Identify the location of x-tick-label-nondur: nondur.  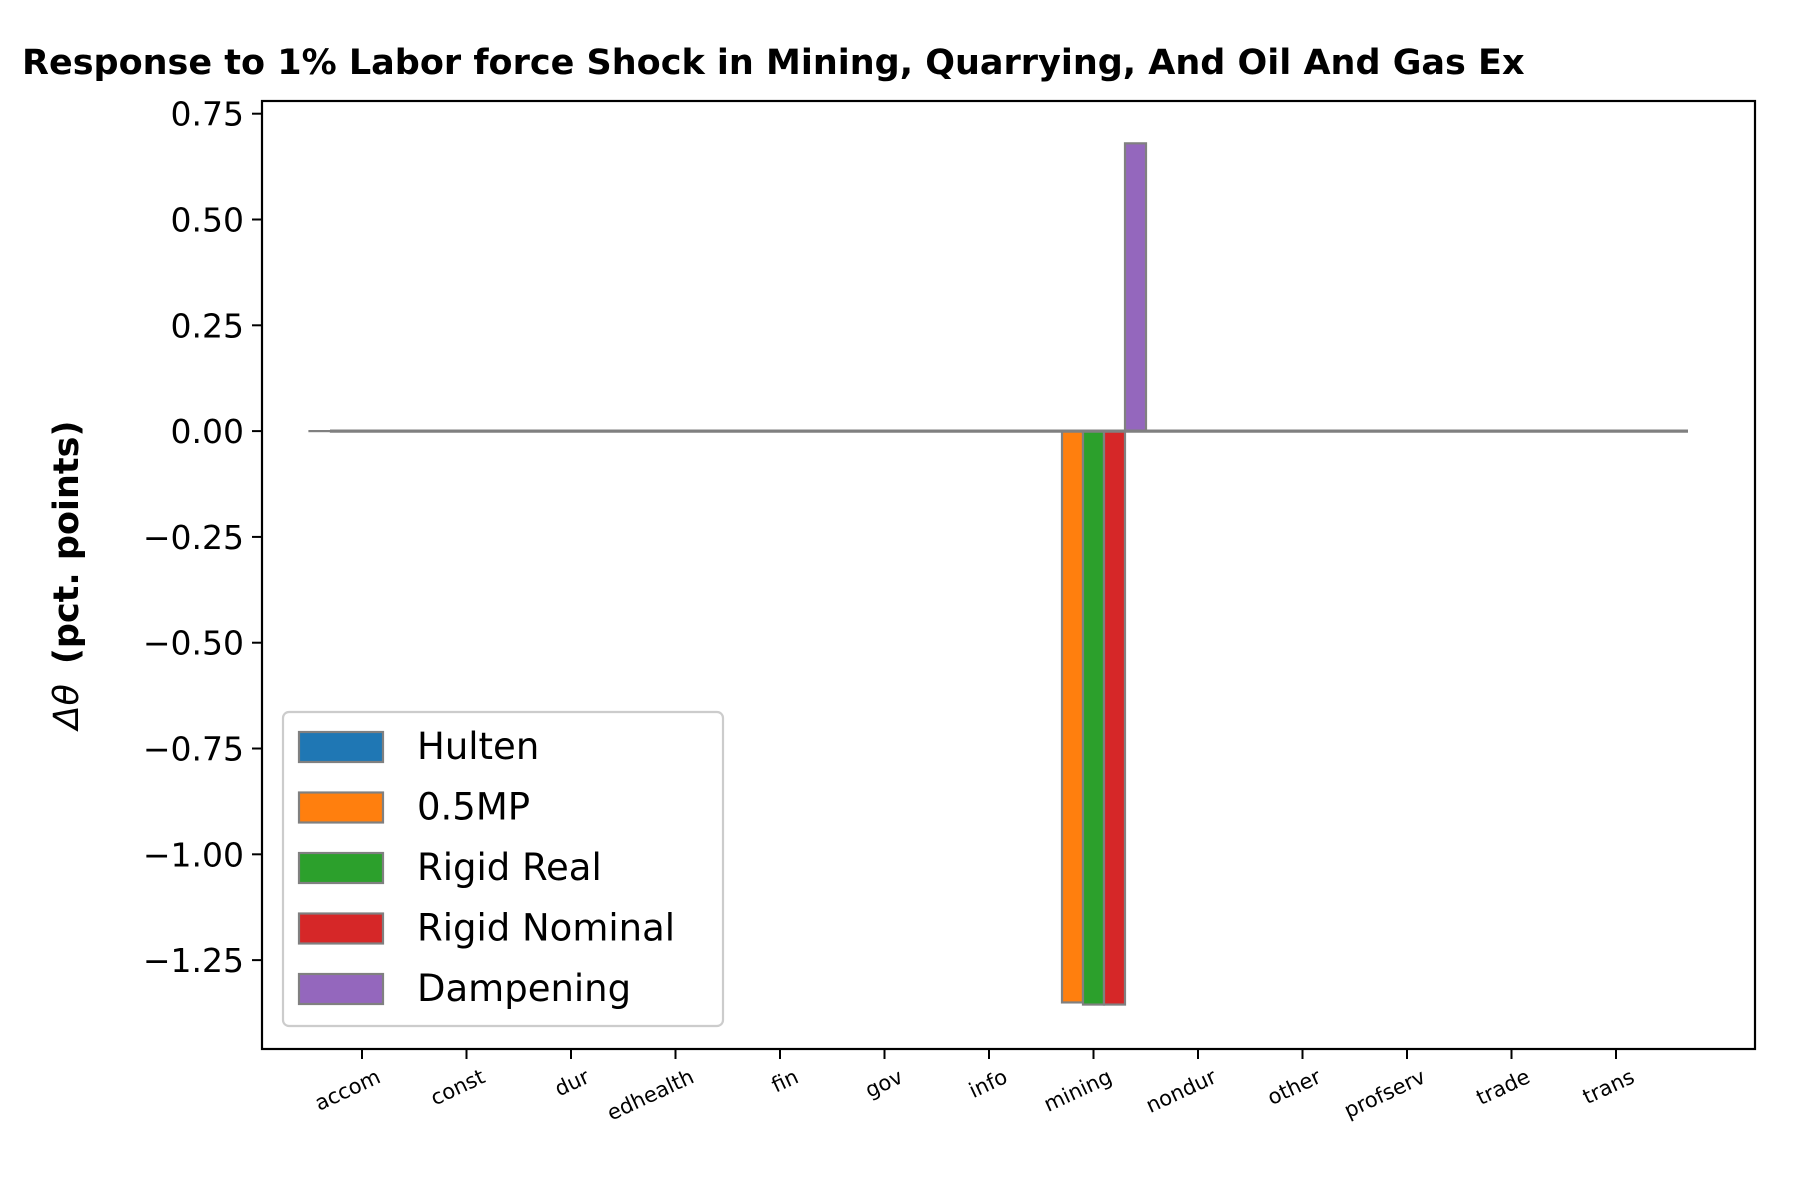
(1181, 1090).